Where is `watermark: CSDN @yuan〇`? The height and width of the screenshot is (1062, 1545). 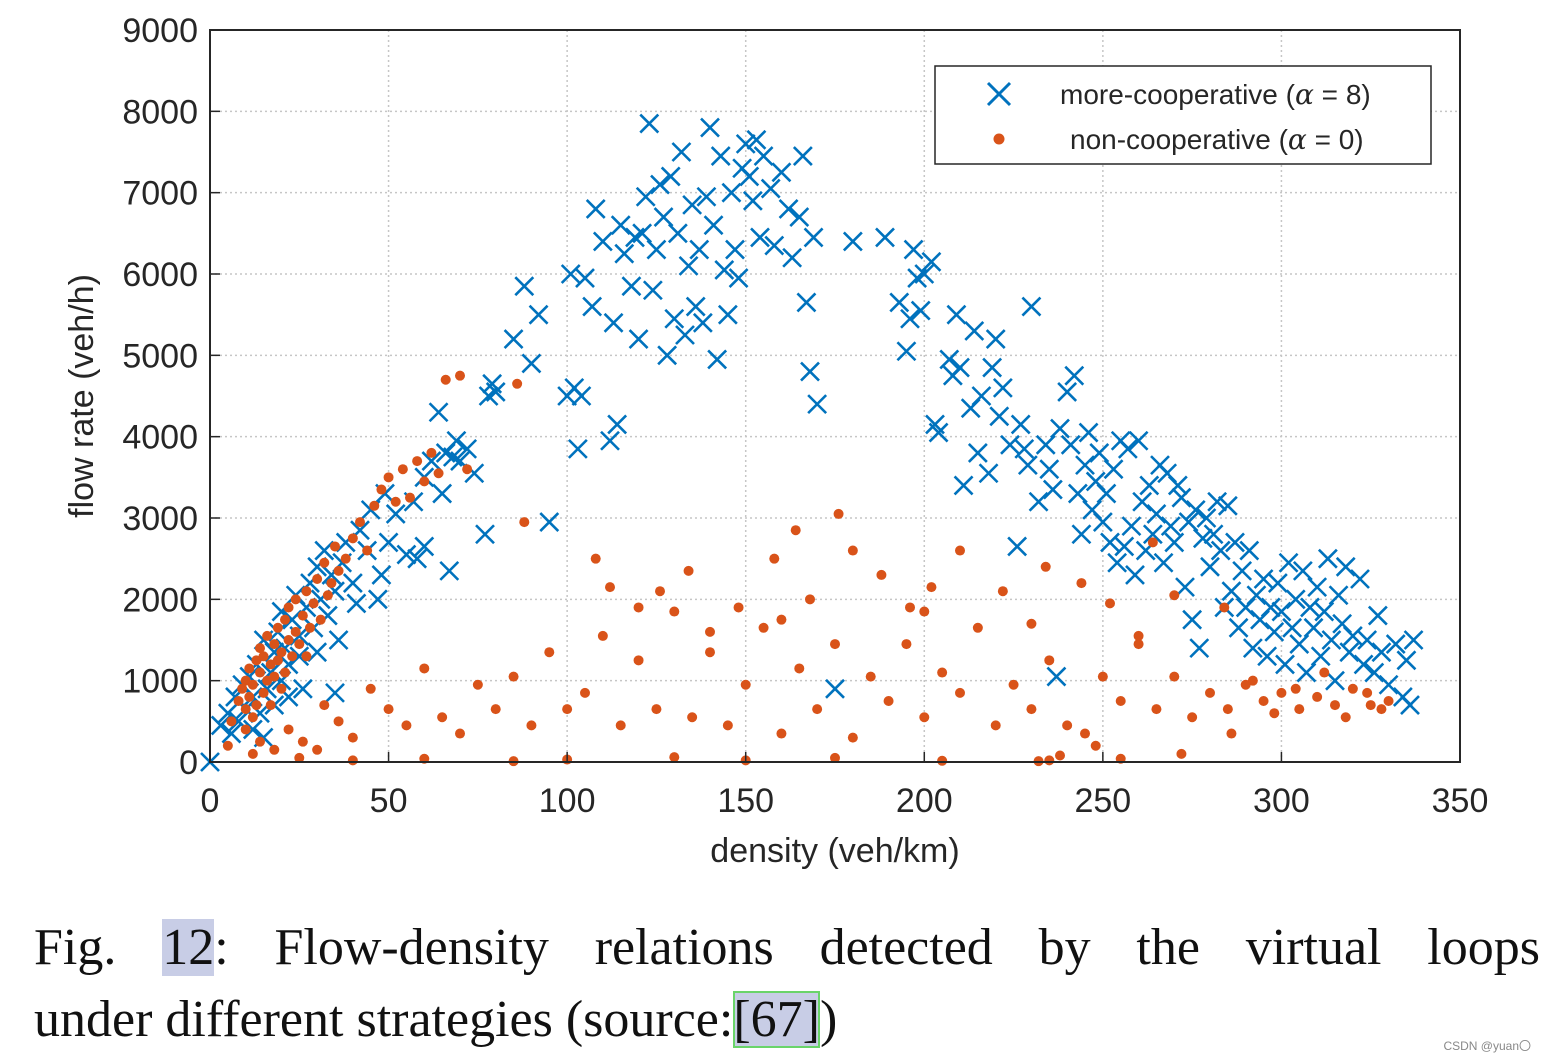 watermark: CSDN @yuan〇 is located at coordinates (1487, 1046).